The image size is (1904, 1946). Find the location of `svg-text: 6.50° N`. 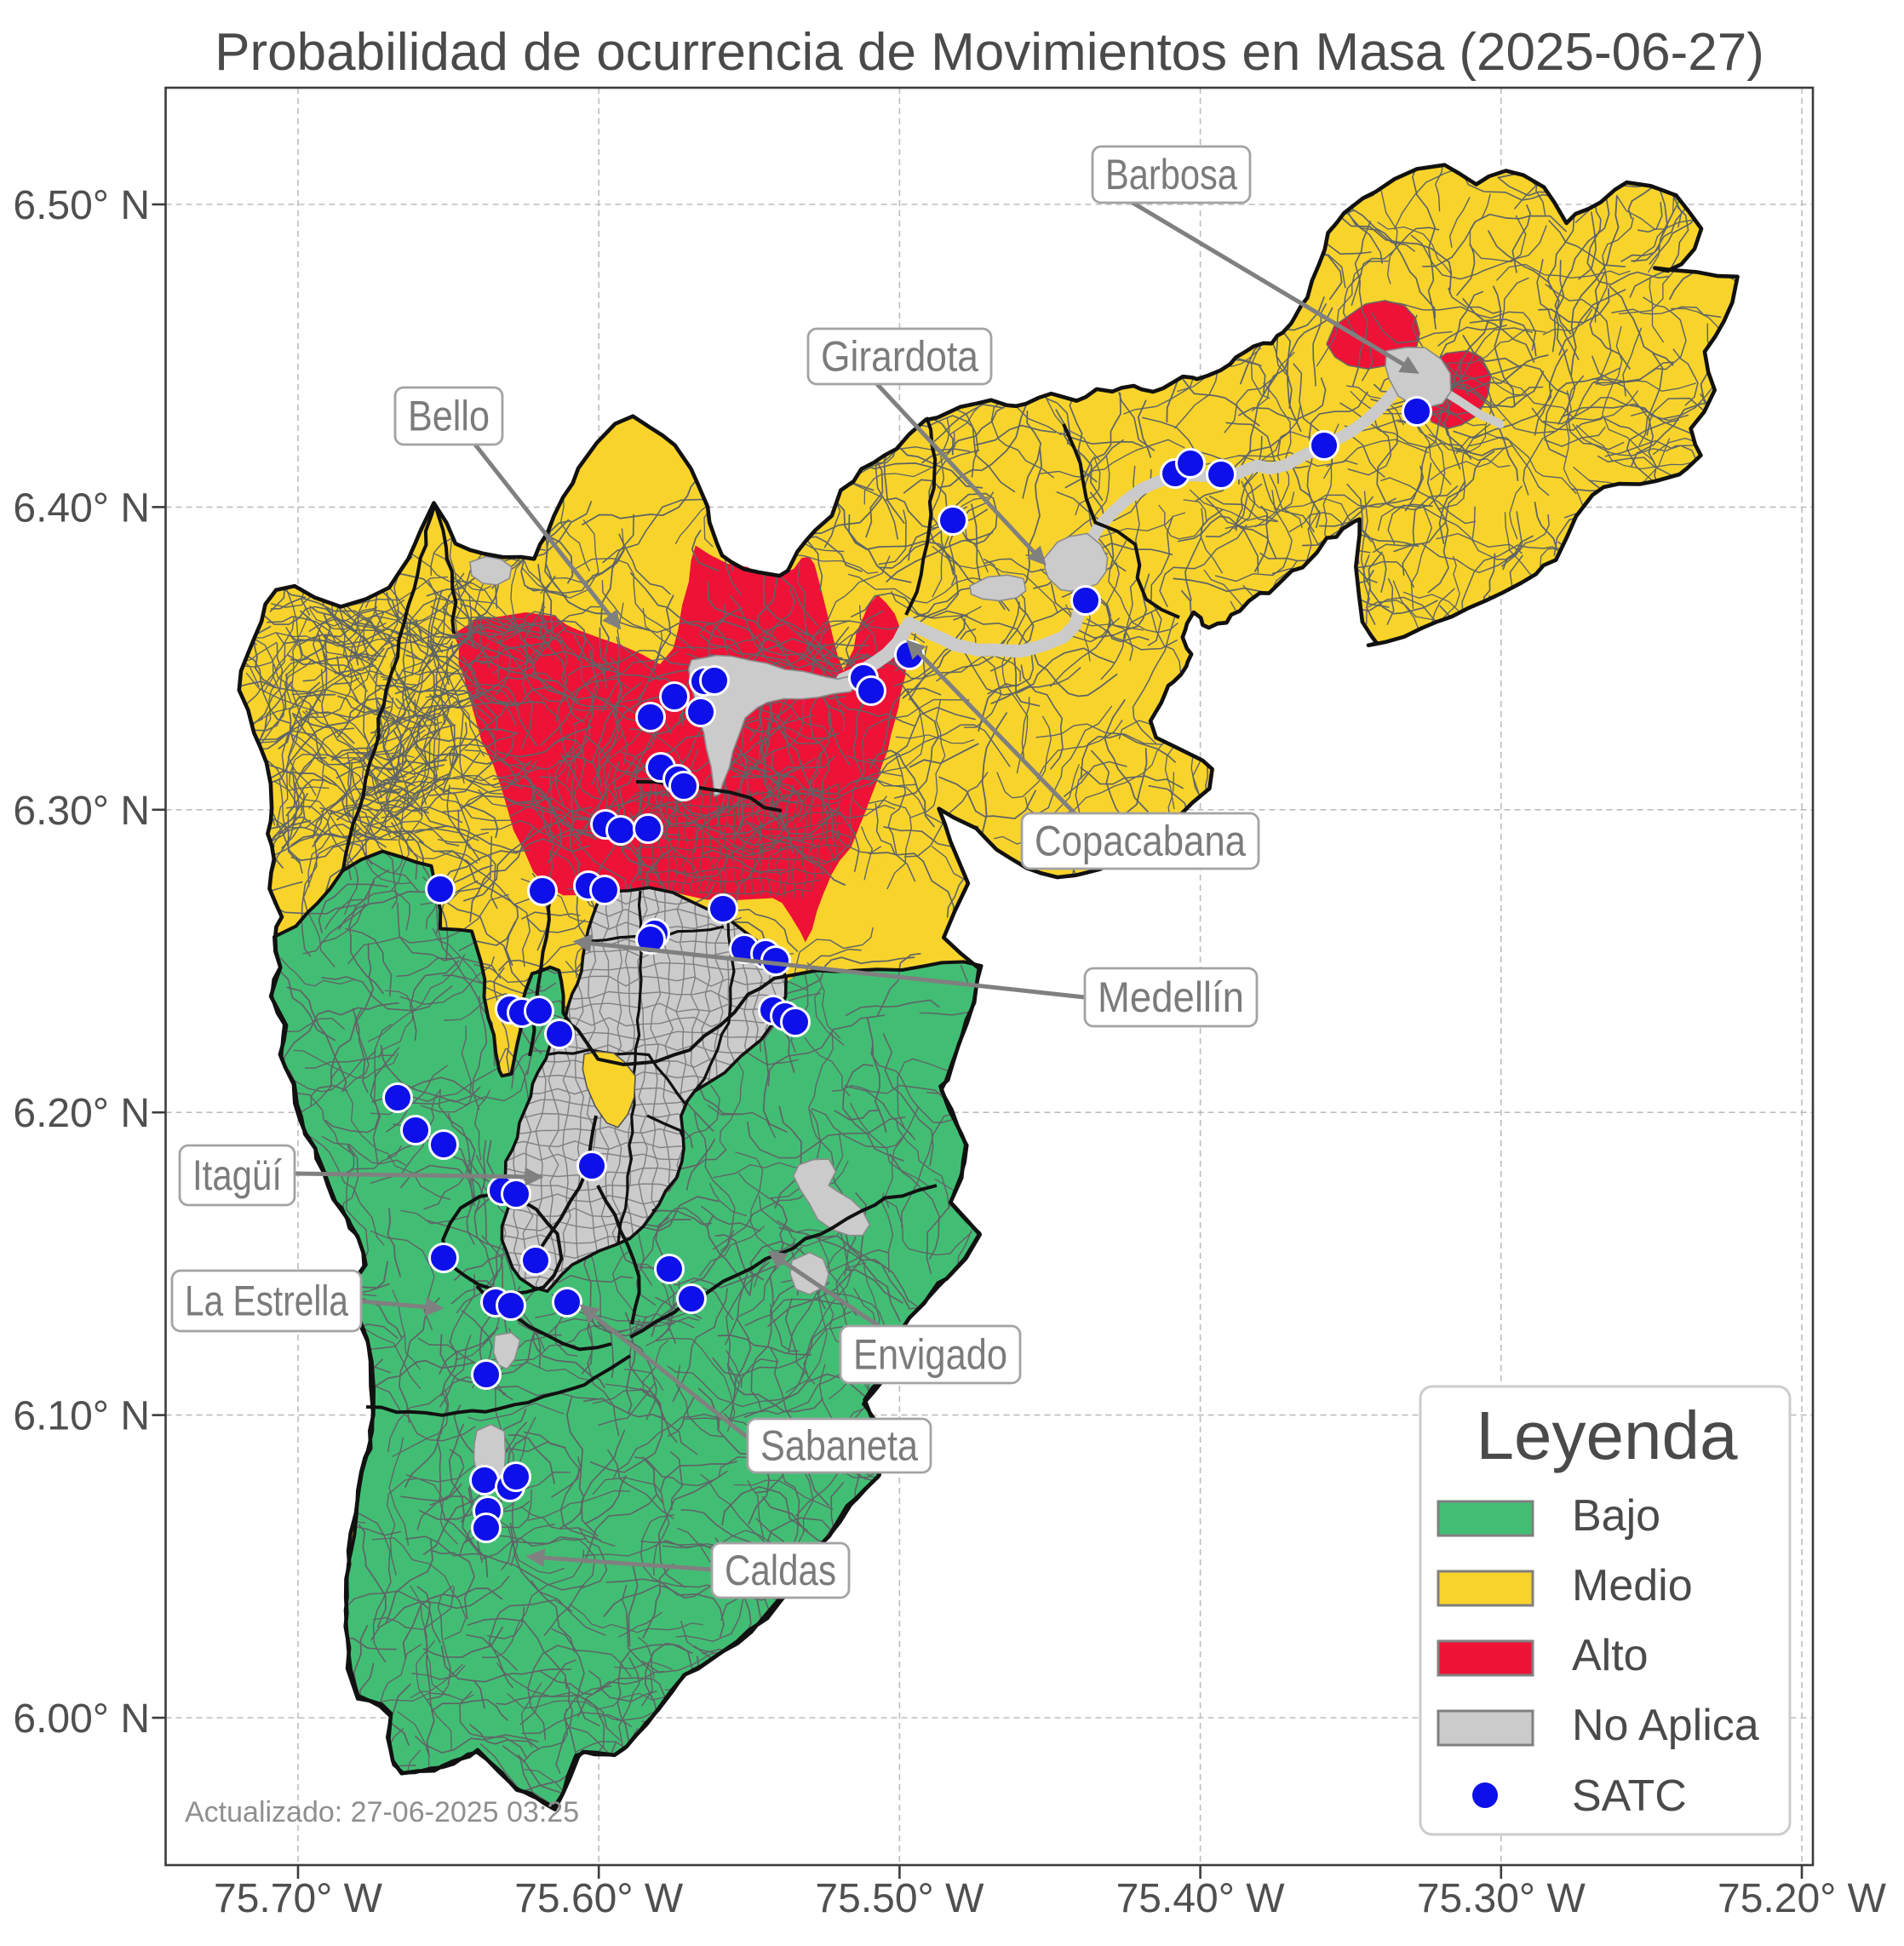

svg-text: 6.50° N is located at coordinates (81, 205).